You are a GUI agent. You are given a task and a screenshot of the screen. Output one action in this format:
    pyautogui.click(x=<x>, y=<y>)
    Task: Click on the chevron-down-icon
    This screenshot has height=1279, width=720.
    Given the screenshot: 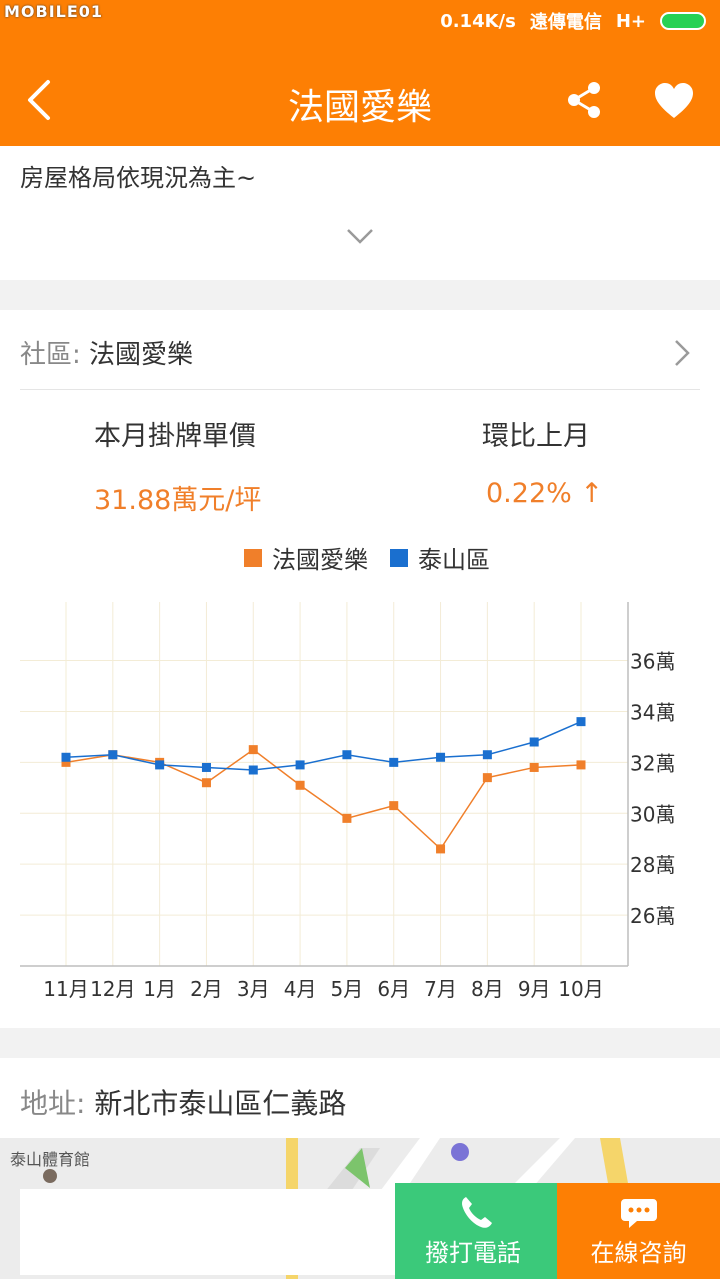 What is the action you would take?
    pyautogui.click(x=360, y=235)
    